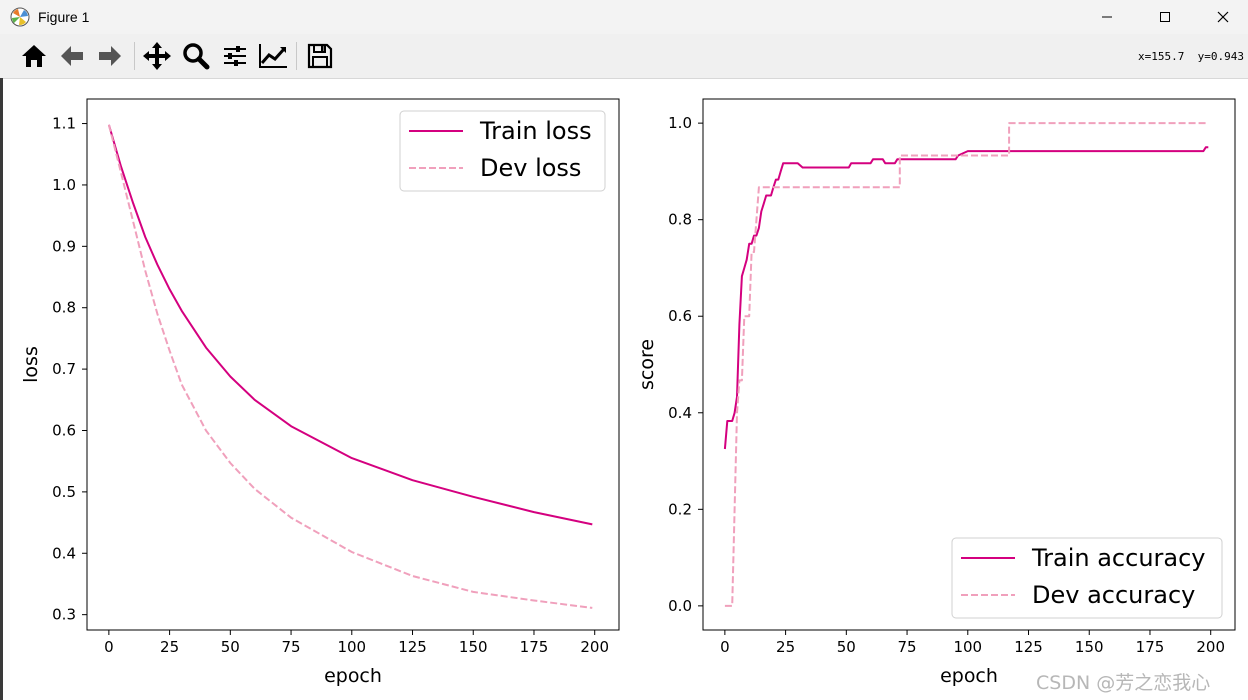  I want to click on edit-axes-button, so click(273, 56).